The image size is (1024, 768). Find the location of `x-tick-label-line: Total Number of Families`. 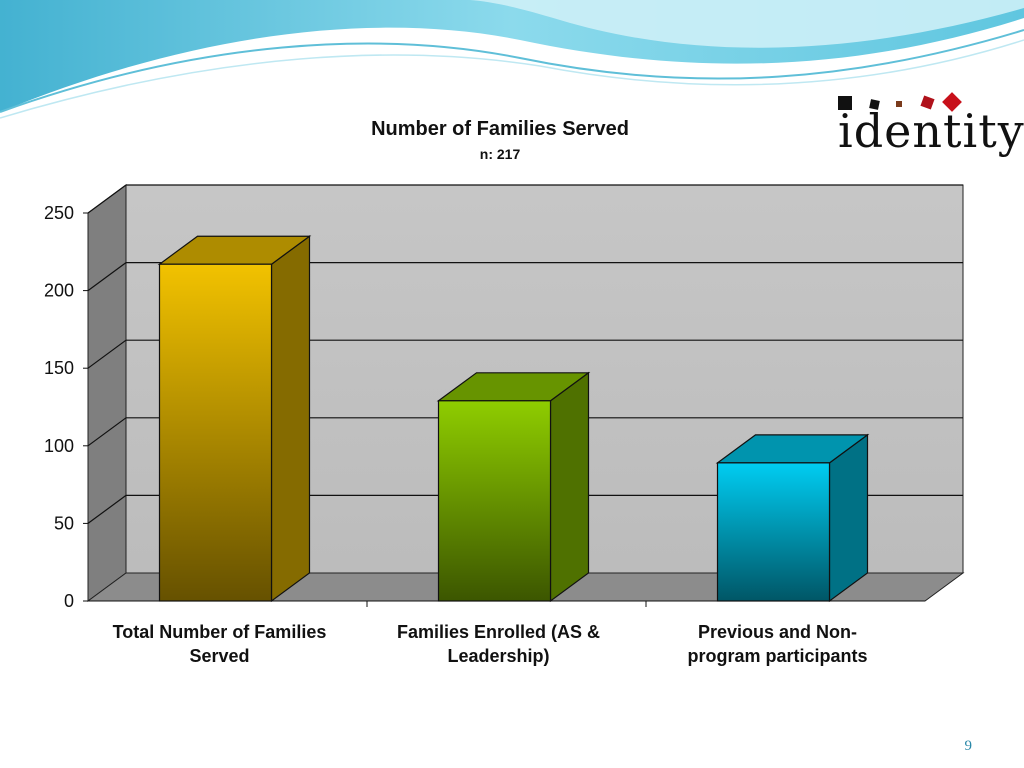

x-tick-label-line: Total Number of Families is located at coordinates (219, 632).